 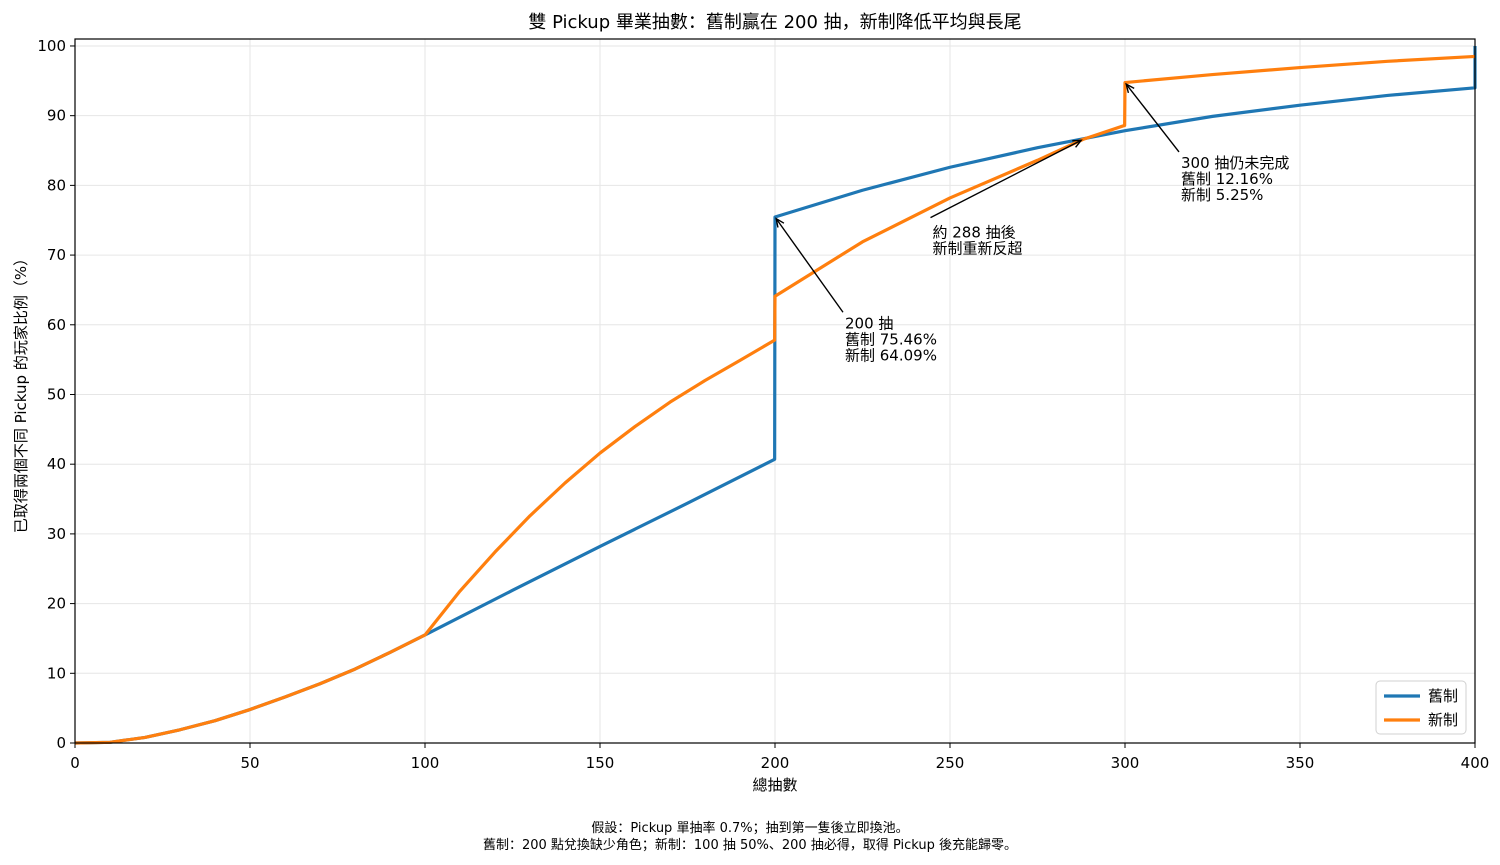 What do you see at coordinates (21, 392) in the screenshot?
I see `y-axis-label: 已取得兩個不同 Pickup 的玩家比例（%）` at bounding box center [21, 392].